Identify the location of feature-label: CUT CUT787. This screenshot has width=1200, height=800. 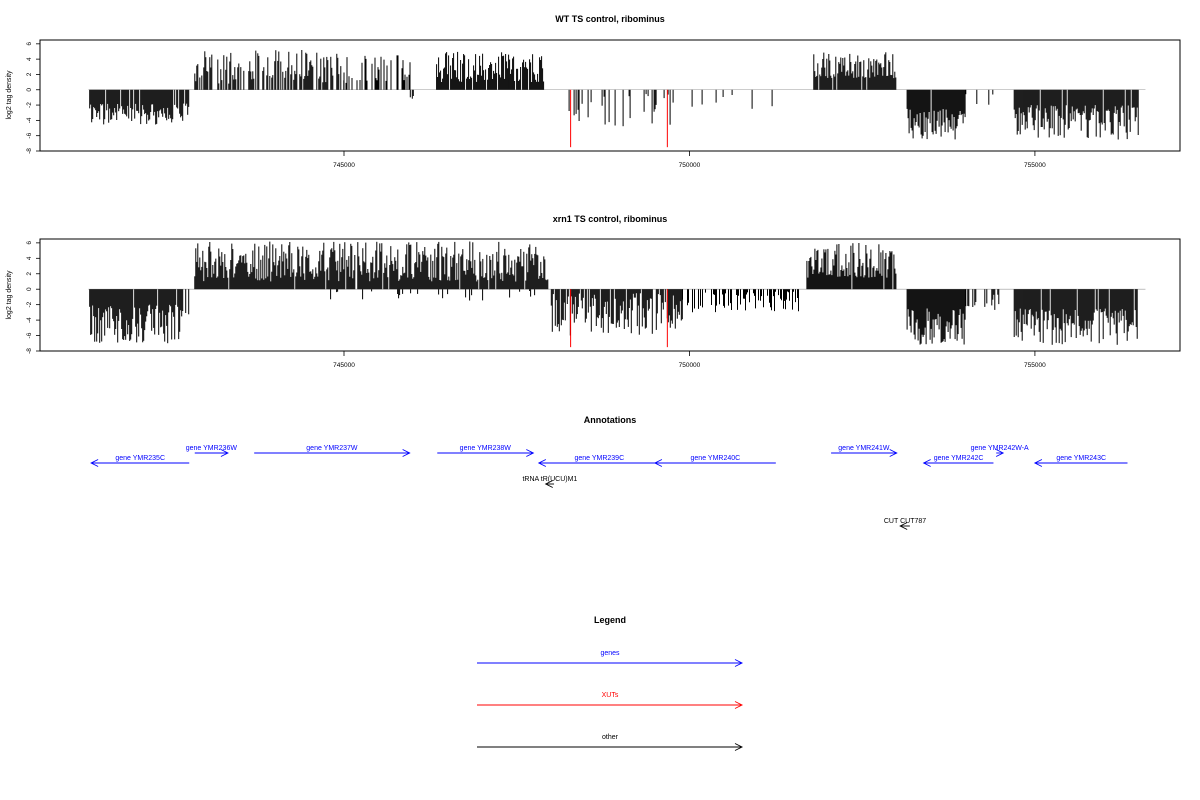
(905, 521).